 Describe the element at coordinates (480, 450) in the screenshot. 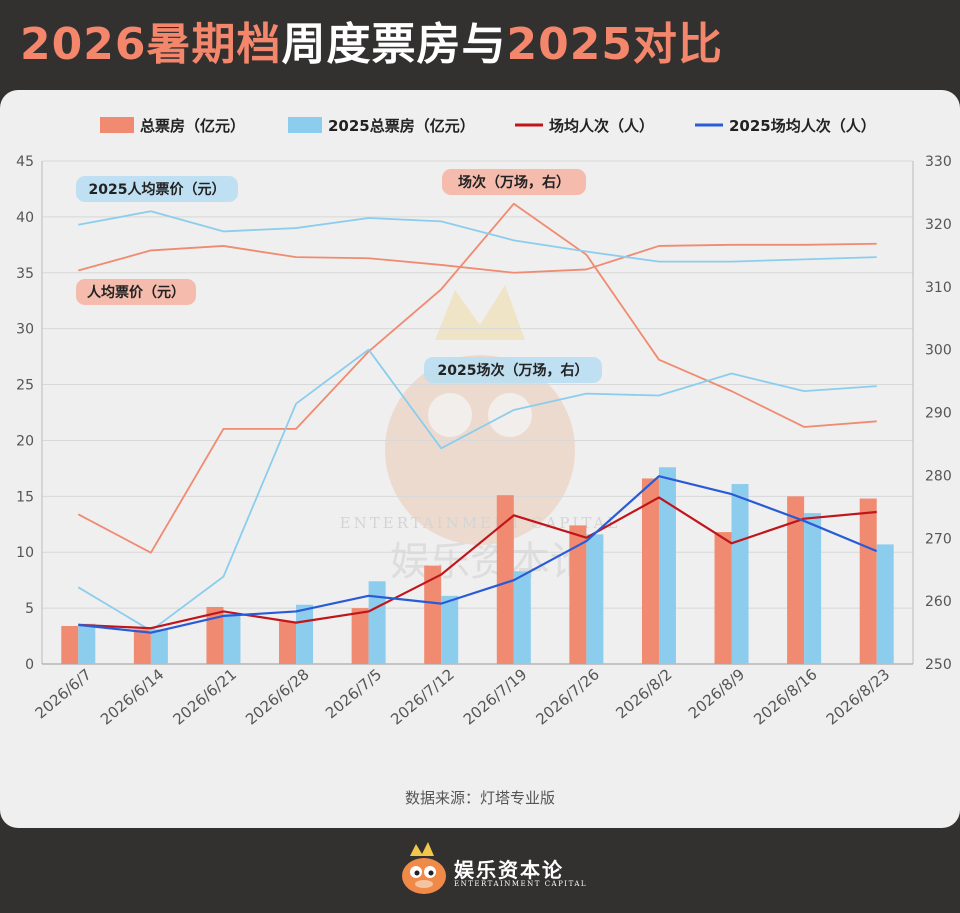

I see `watermark-mascot-icon` at that location.